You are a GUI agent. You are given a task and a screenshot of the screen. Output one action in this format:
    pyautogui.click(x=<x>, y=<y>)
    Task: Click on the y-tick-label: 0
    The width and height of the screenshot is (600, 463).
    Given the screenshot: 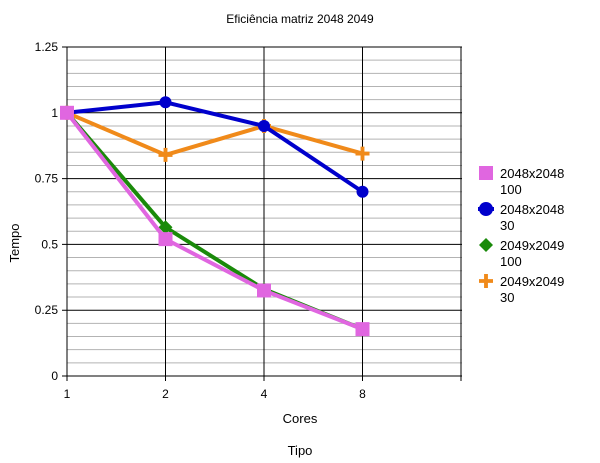 What is the action you would take?
    pyautogui.click(x=54, y=376)
    